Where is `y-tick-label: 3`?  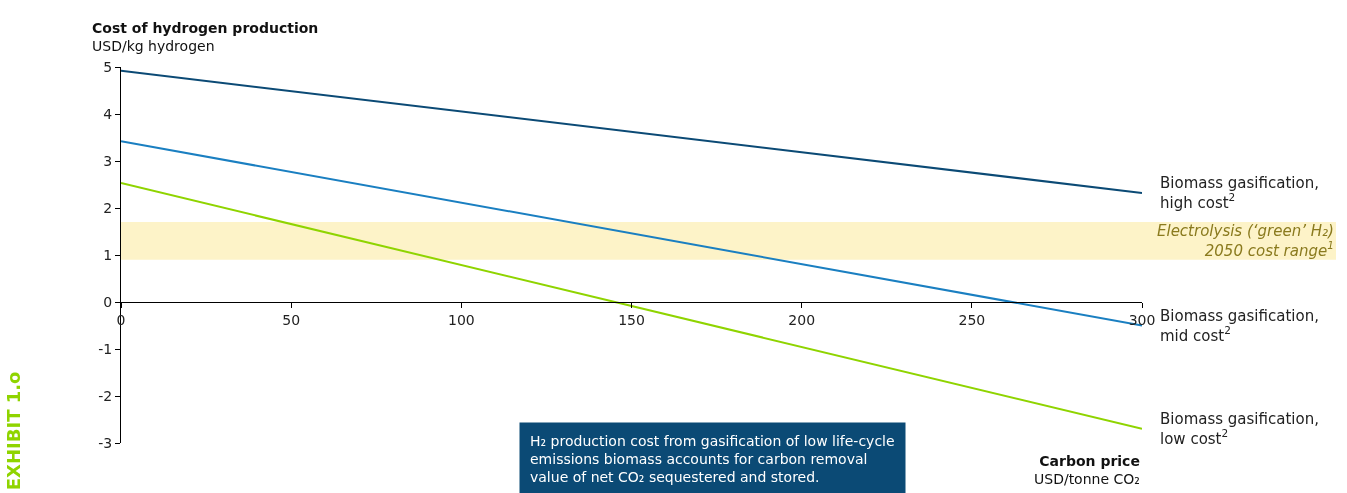 y-tick-label: 3 is located at coordinates (108, 160).